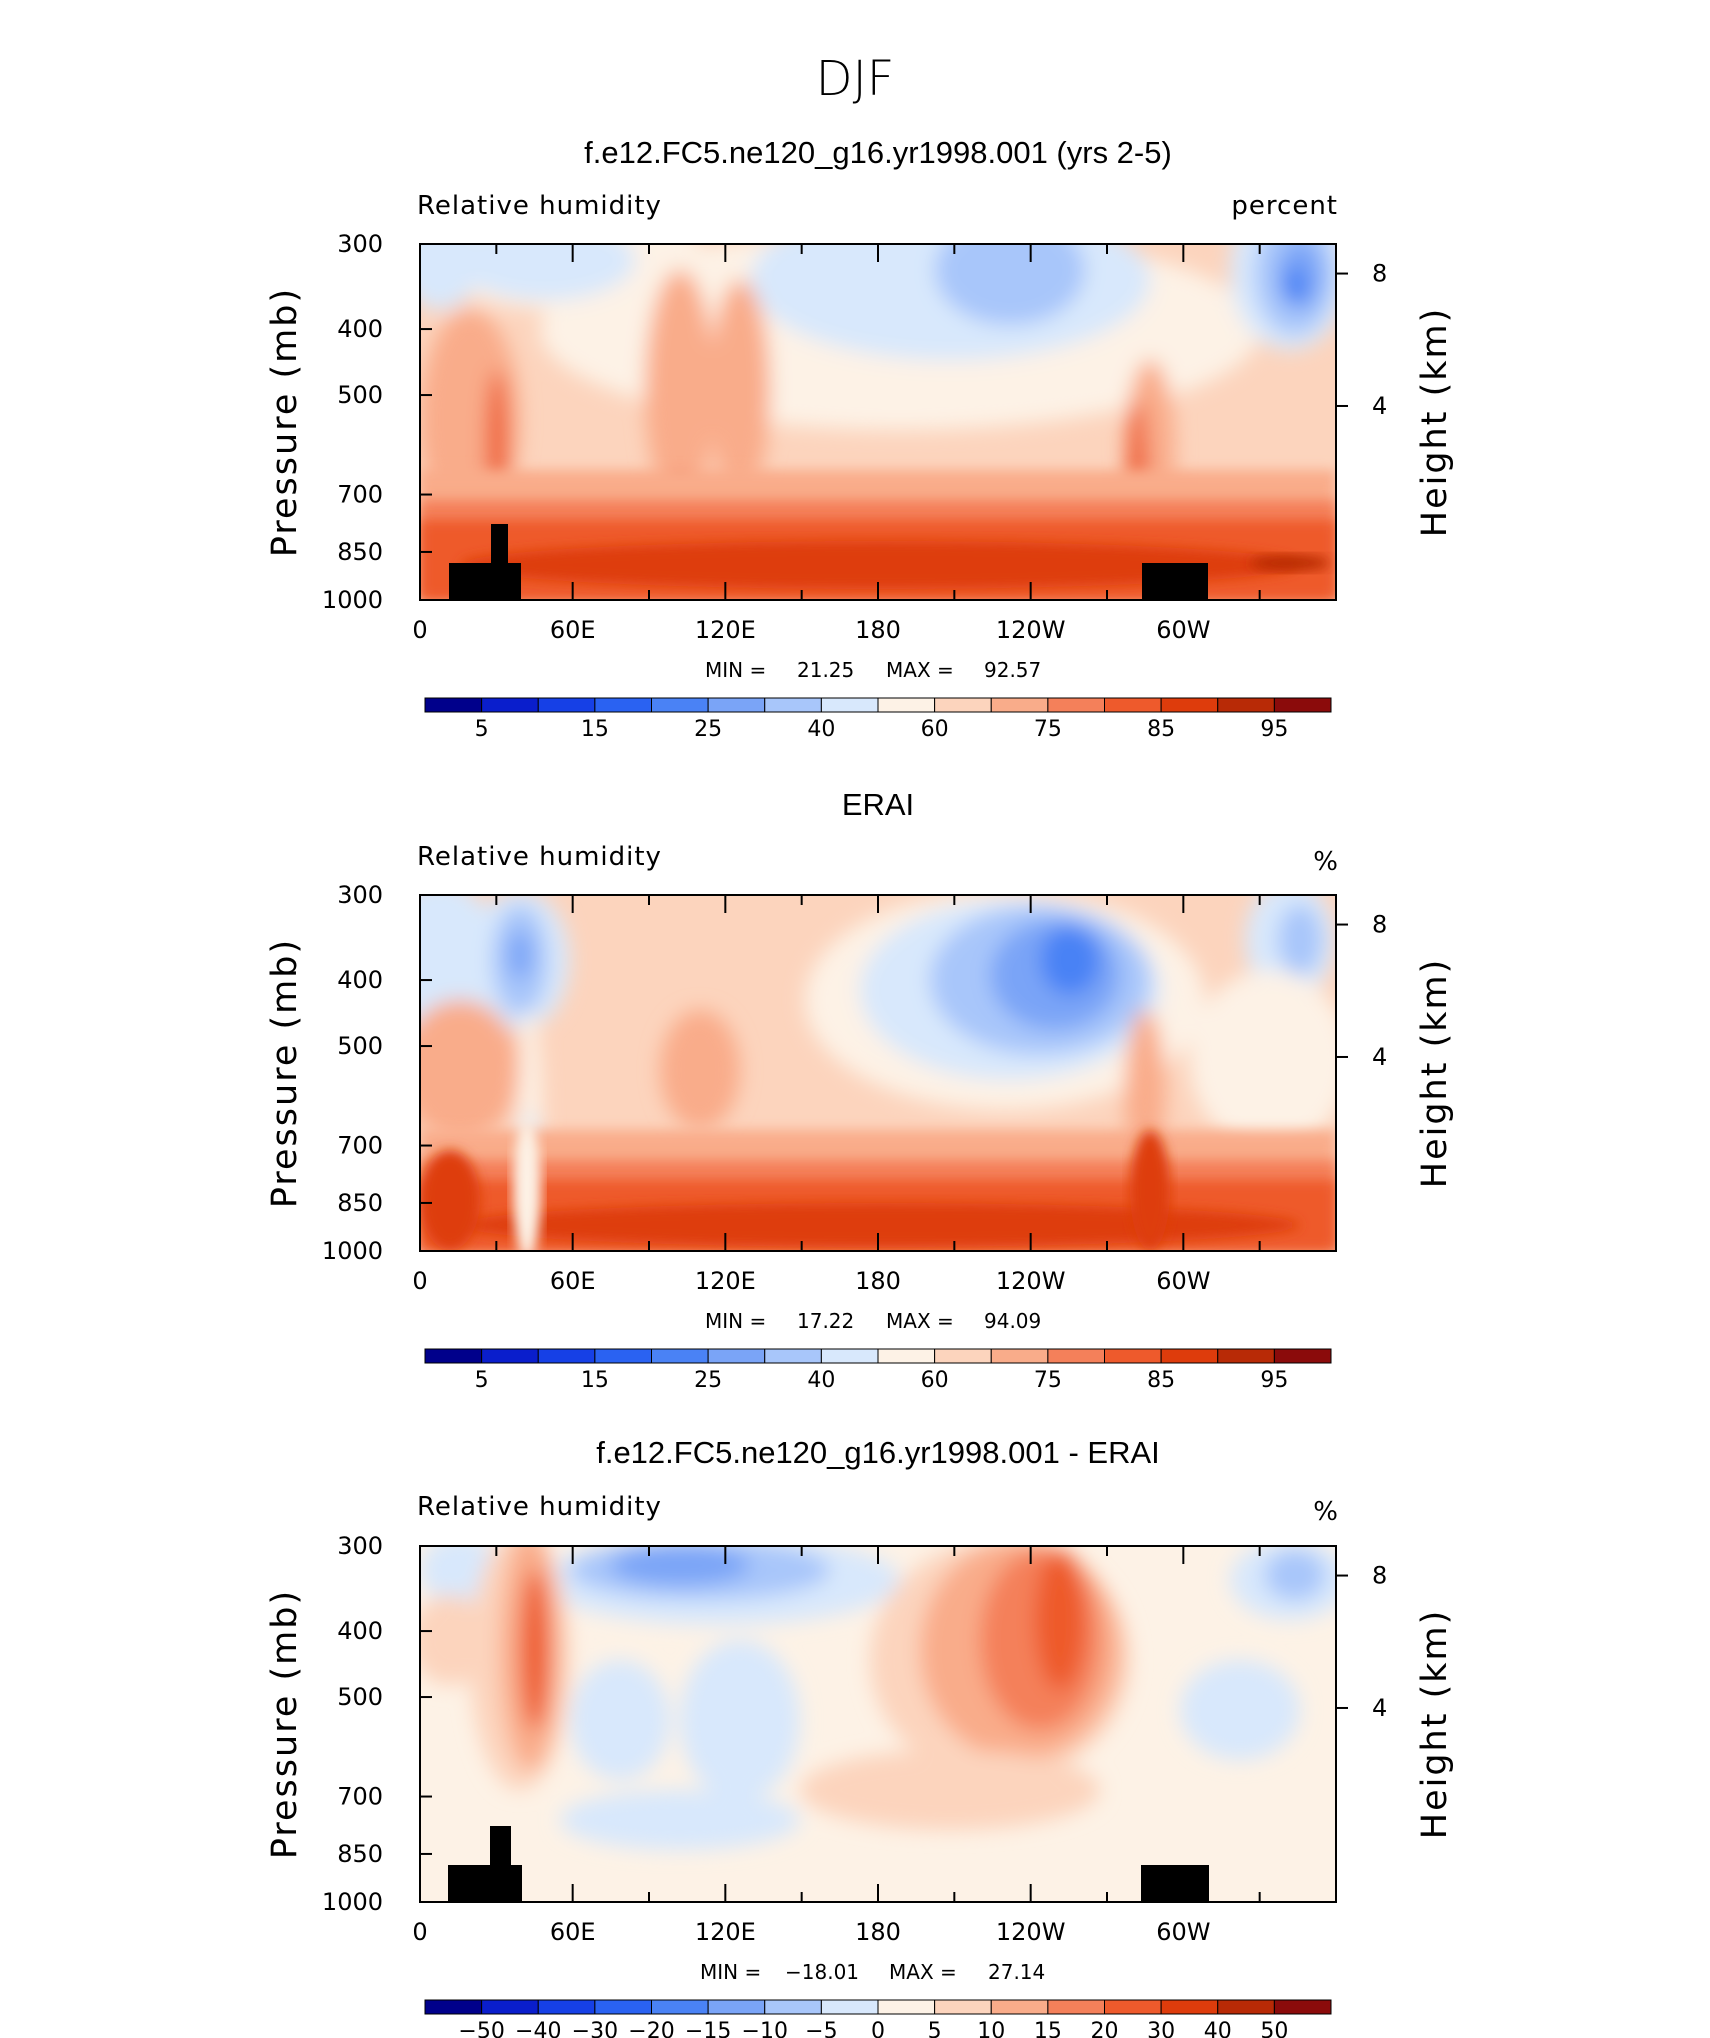 The height and width of the screenshot is (2038, 1710). I want to click on min-value: 21.25, so click(825, 670).